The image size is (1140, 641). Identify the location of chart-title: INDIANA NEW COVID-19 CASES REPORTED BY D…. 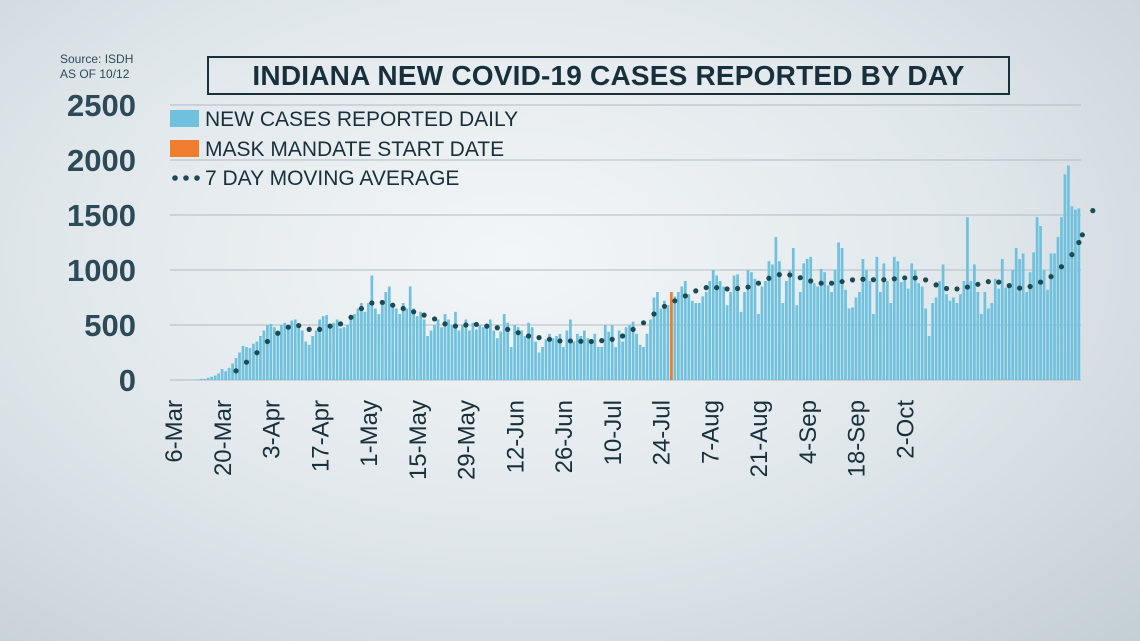
(608, 75).